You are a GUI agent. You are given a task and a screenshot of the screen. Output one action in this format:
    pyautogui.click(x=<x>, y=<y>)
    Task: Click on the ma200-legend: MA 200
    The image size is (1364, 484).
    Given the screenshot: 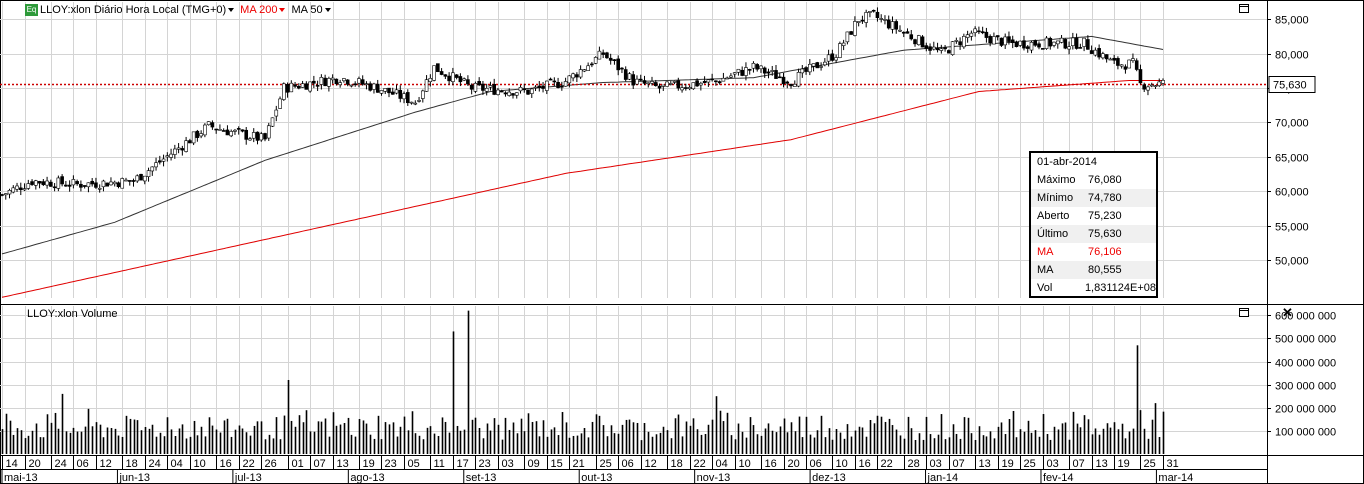 What is the action you would take?
    pyautogui.click(x=263, y=10)
    